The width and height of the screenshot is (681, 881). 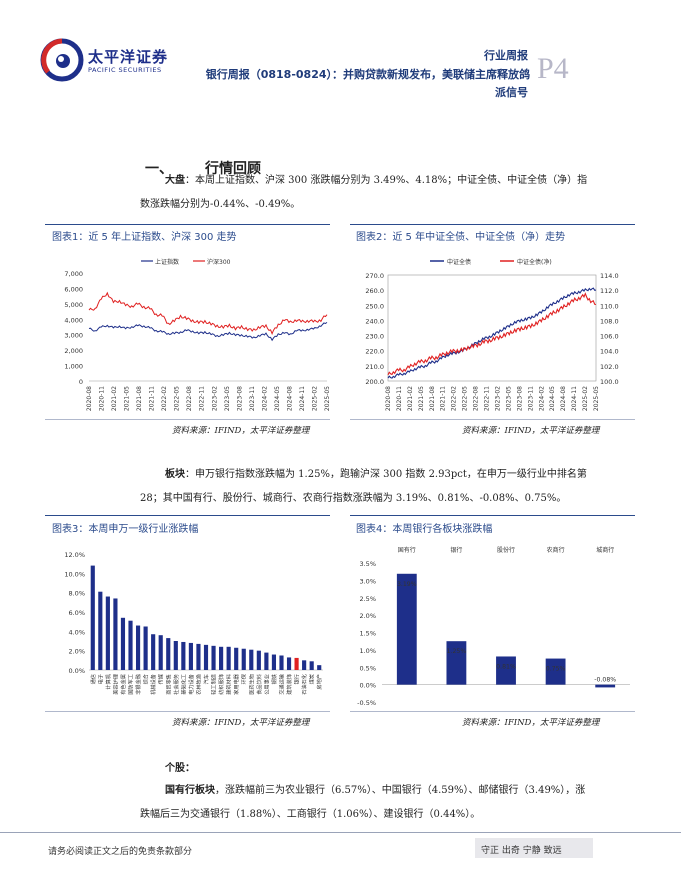 What do you see at coordinates (123, 684) in the screenshot?
I see `chart3-category-label: 有色金属` at bounding box center [123, 684].